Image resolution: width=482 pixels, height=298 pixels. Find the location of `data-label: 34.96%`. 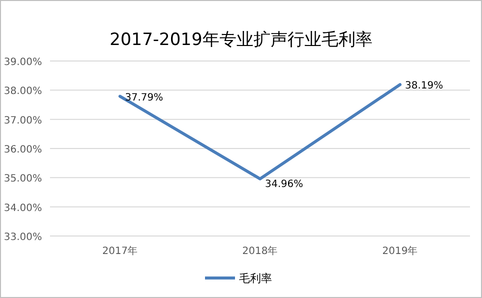

data-label: 34.96% is located at coordinates (284, 184).